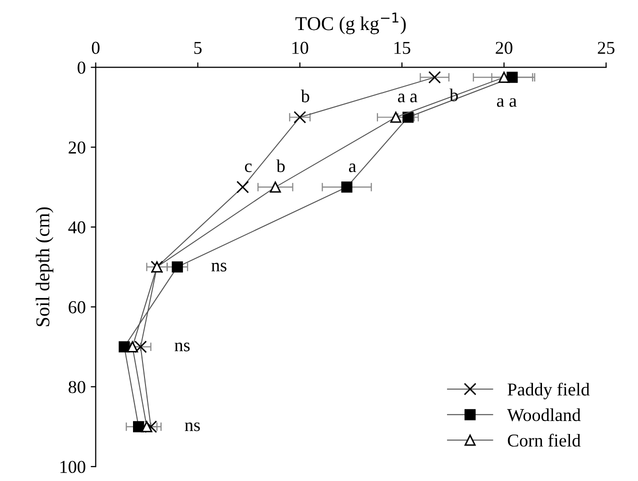 The image size is (638, 481). Describe the element at coordinates (402, 48) in the screenshot. I see `x-tick-label: 15` at that location.